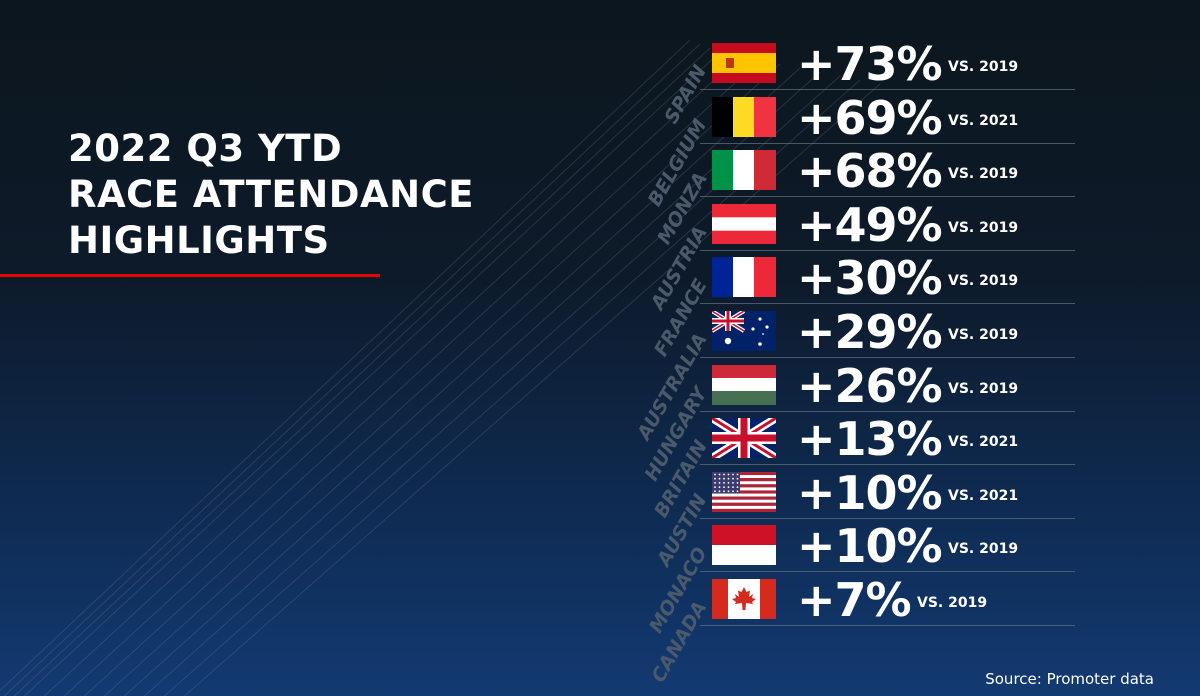 This screenshot has height=696, width=1200. Describe the element at coordinates (870, 224) in the screenshot. I see `attendance-change-value: +49%` at that location.